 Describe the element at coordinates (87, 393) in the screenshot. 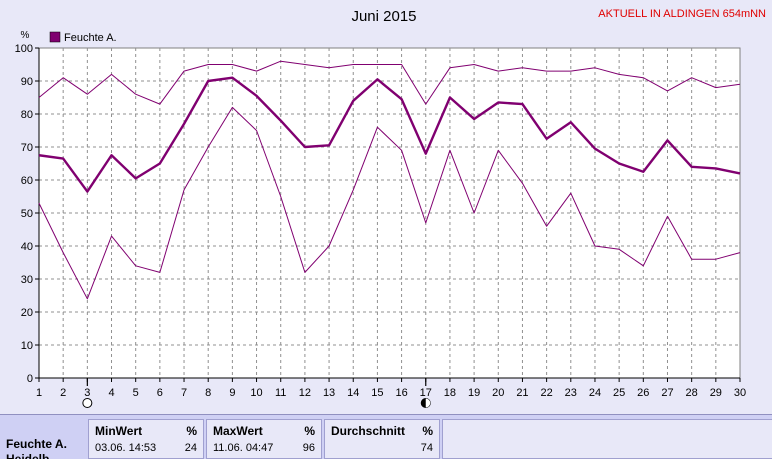

I see `x-tick-label: 3` at that location.